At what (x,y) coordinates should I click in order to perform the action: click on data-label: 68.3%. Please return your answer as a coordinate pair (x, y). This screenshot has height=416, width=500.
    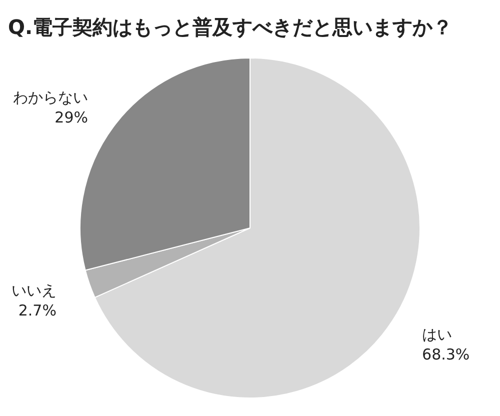
    Looking at the image, I should click on (446, 354).